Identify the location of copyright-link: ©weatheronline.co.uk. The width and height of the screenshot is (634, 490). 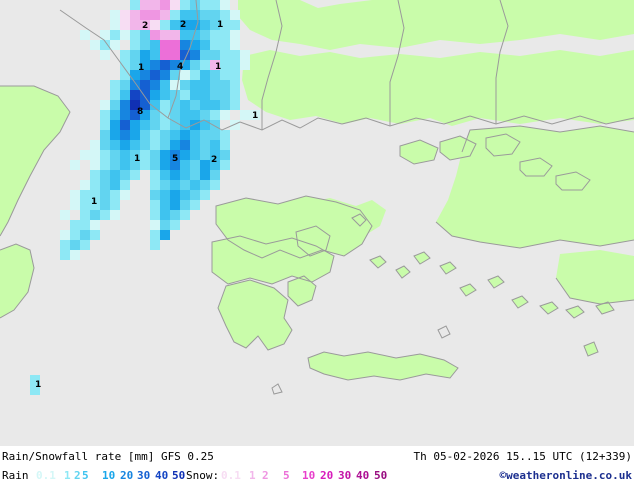
(565, 475).